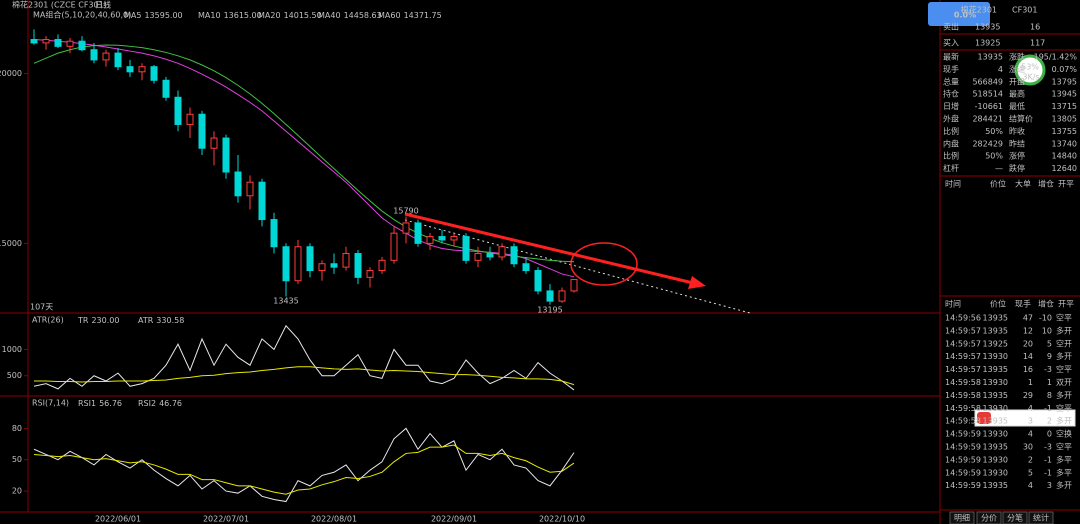 This screenshot has height=524, width=1080. Describe the element at coordinates (1030, 421) in the screenshot. I see `trade-qty: 3` at that location.